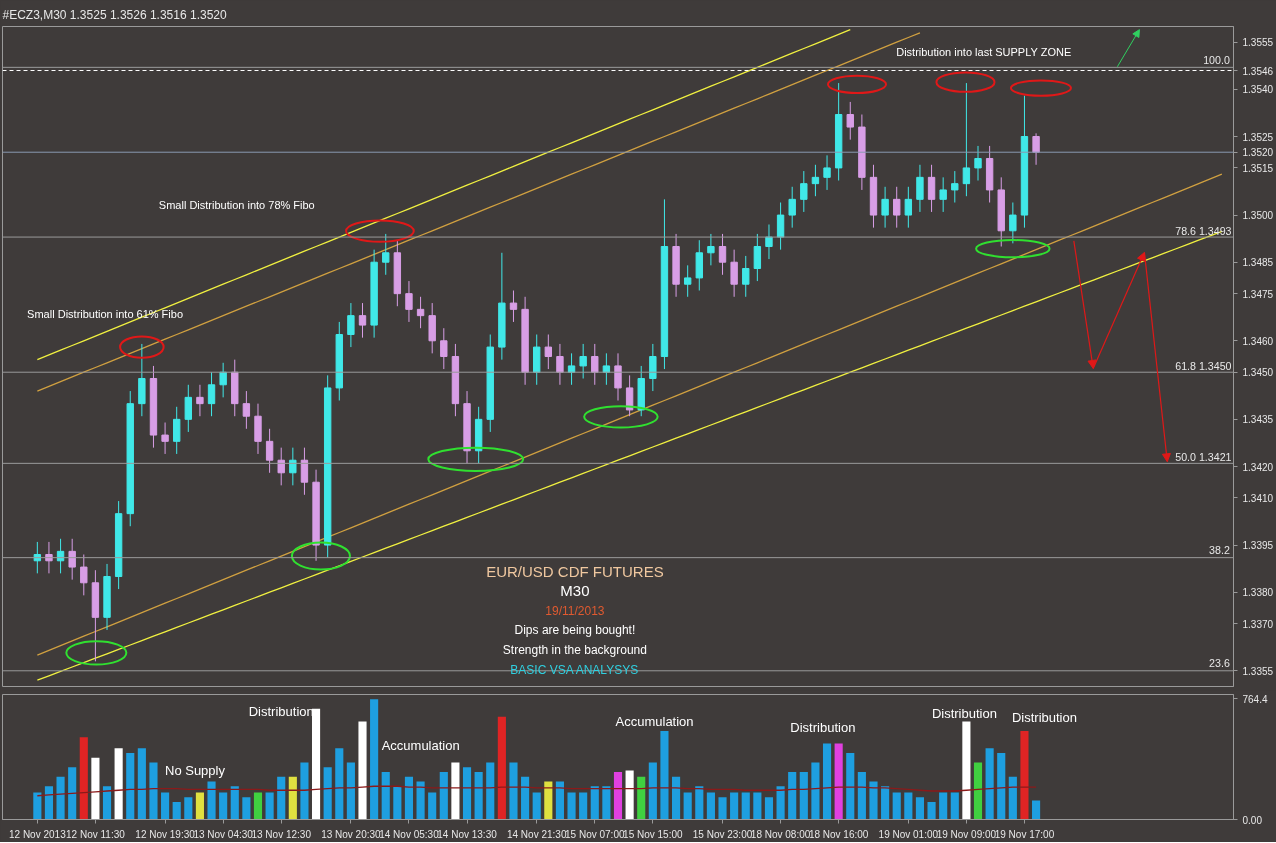 The image size is (1276, 843). I want to click on x-tick-label: 13 Nov 12:30, so click(281, 834).